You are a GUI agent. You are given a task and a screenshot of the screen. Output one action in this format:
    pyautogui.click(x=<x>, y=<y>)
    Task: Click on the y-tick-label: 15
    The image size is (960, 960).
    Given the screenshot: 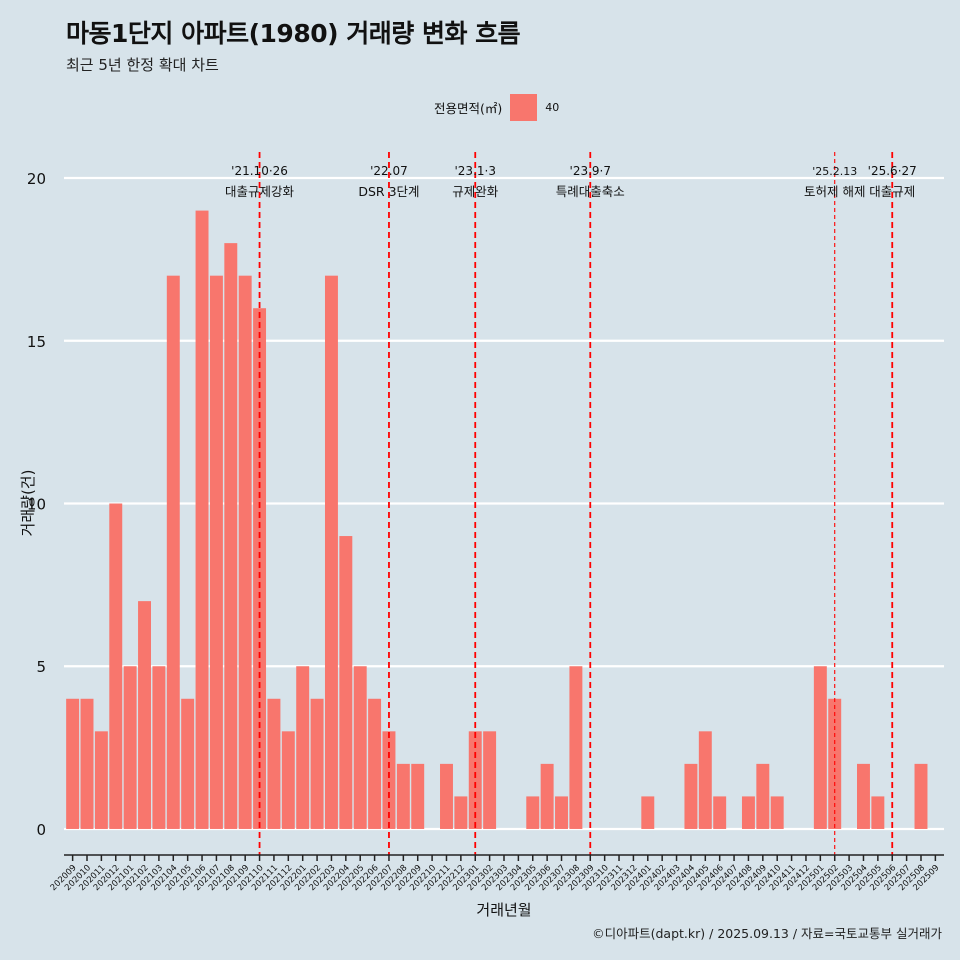 What is the action you would take?
    pyautogui.click(x=36, y=342)
    